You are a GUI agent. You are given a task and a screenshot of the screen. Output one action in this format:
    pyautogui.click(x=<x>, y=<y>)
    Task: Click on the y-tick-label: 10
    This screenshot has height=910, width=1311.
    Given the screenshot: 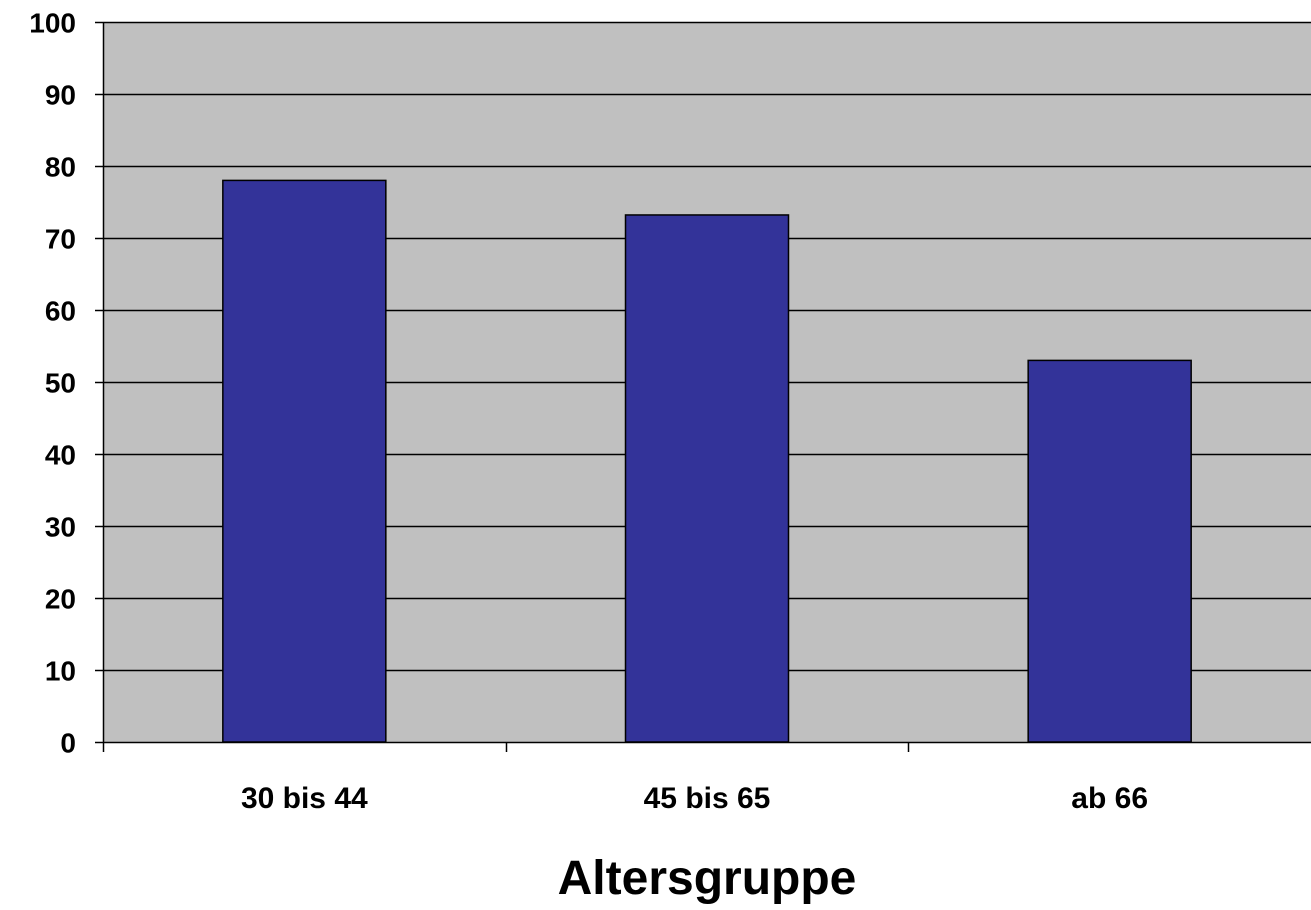 What is the action you would take?
    pyautogui.click(x=60, y=671)
    